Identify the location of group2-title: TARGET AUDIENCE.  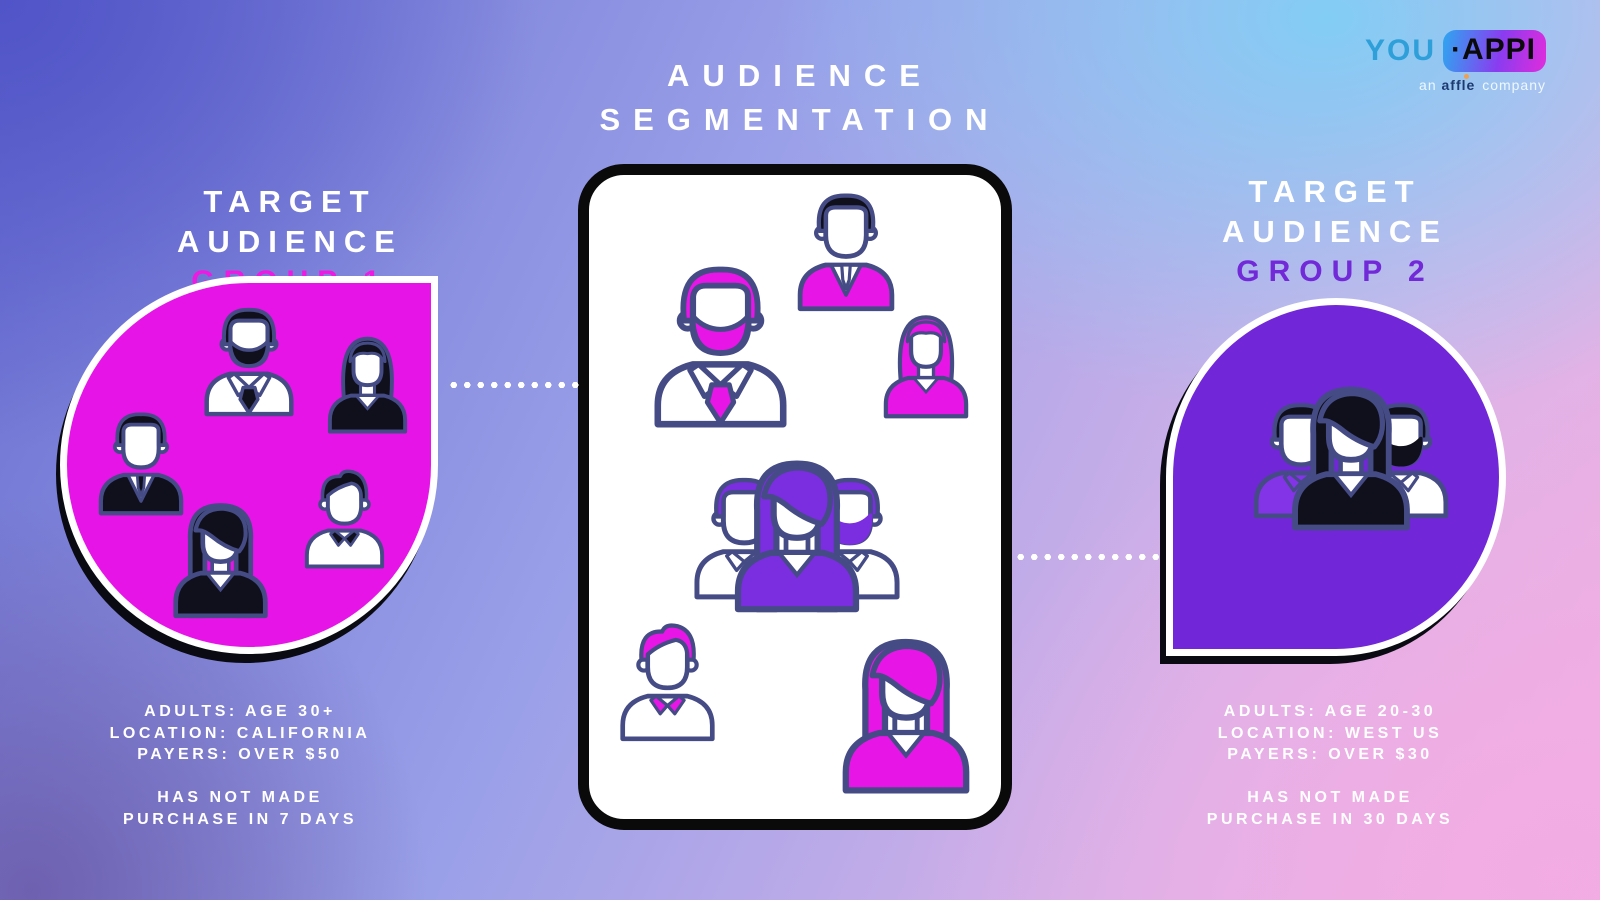
(1335, 211).